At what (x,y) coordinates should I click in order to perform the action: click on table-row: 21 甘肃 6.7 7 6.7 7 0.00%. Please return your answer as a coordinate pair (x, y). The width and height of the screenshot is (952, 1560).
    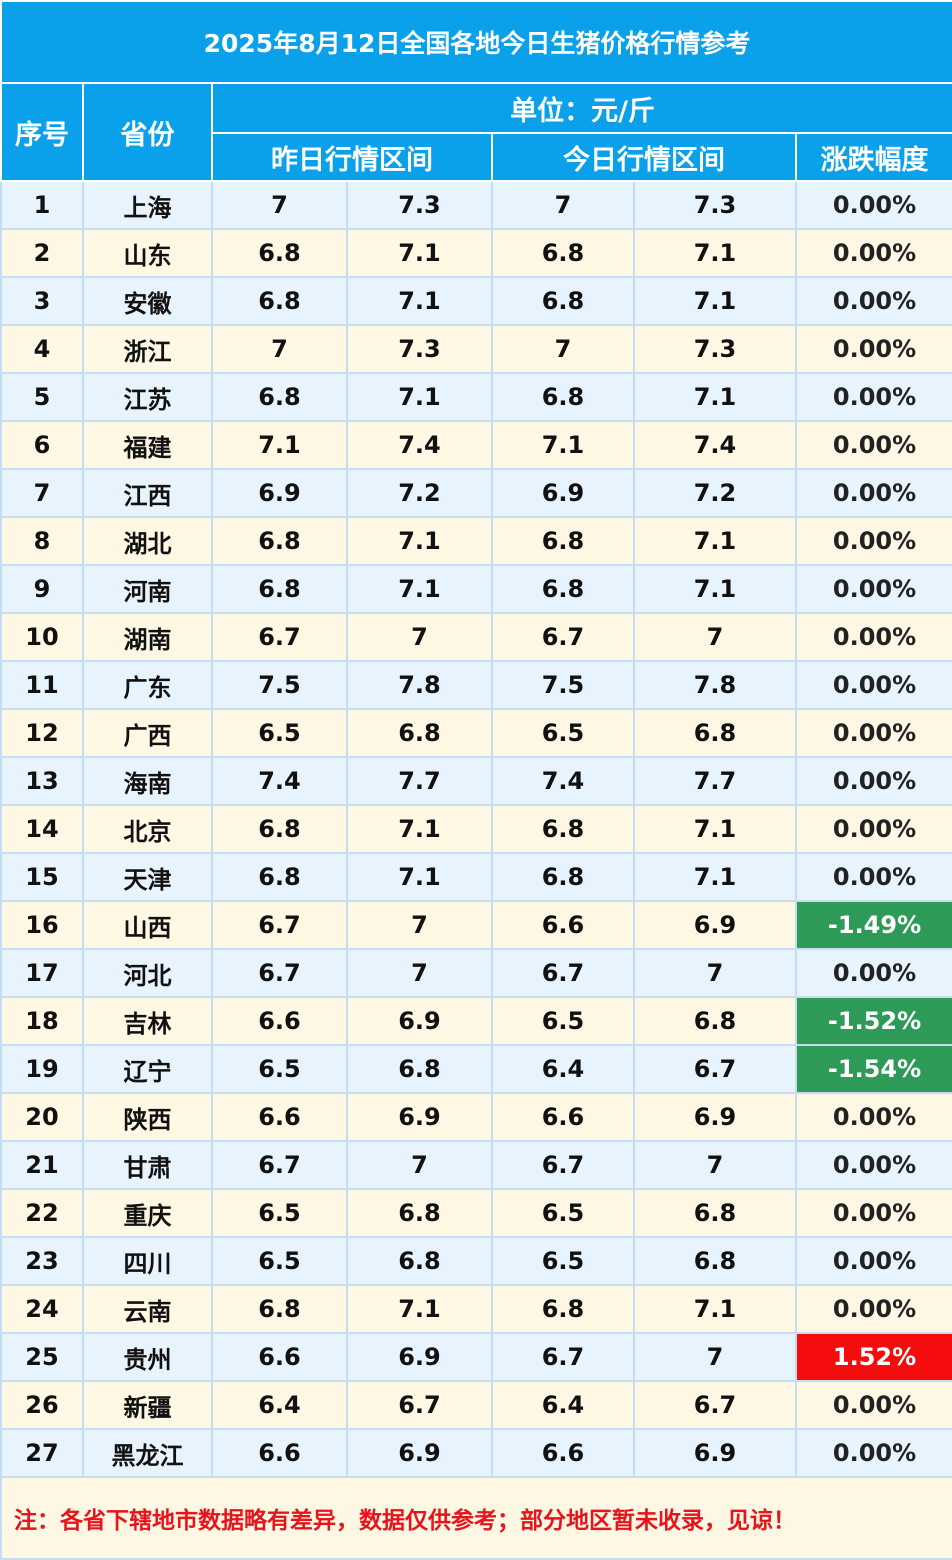
    Looking at the image, I should click on (476, 1165).